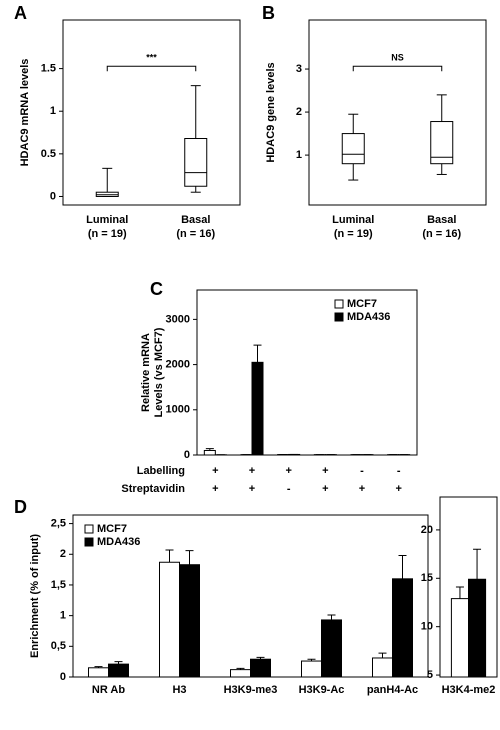 The image size is (500, 730). What do you see at coordinates (20, 507) in the screenshot?
I see `panel-label: D` at bounding box center [20, 507].